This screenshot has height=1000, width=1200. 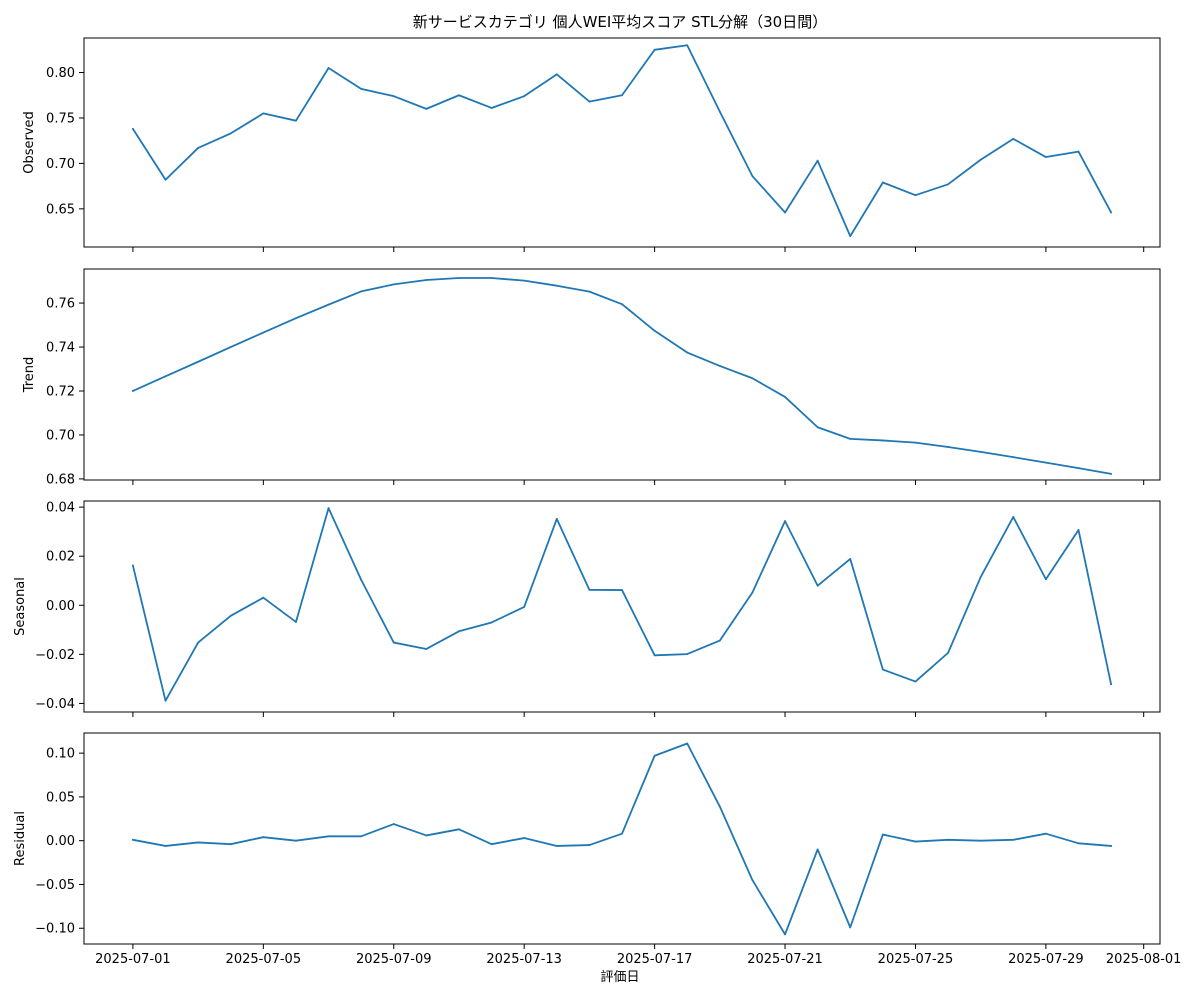 I want to click on x-tick-label: 2025-08-01, so click(x=1144, y=959).